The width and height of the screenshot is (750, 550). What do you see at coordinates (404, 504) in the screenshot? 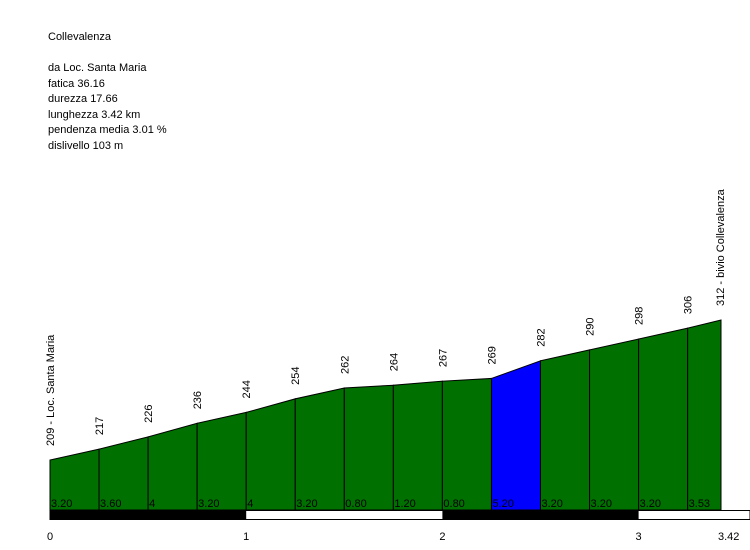
I see `segment-gradient-label: 1.20` at bounding box center [404, 504].